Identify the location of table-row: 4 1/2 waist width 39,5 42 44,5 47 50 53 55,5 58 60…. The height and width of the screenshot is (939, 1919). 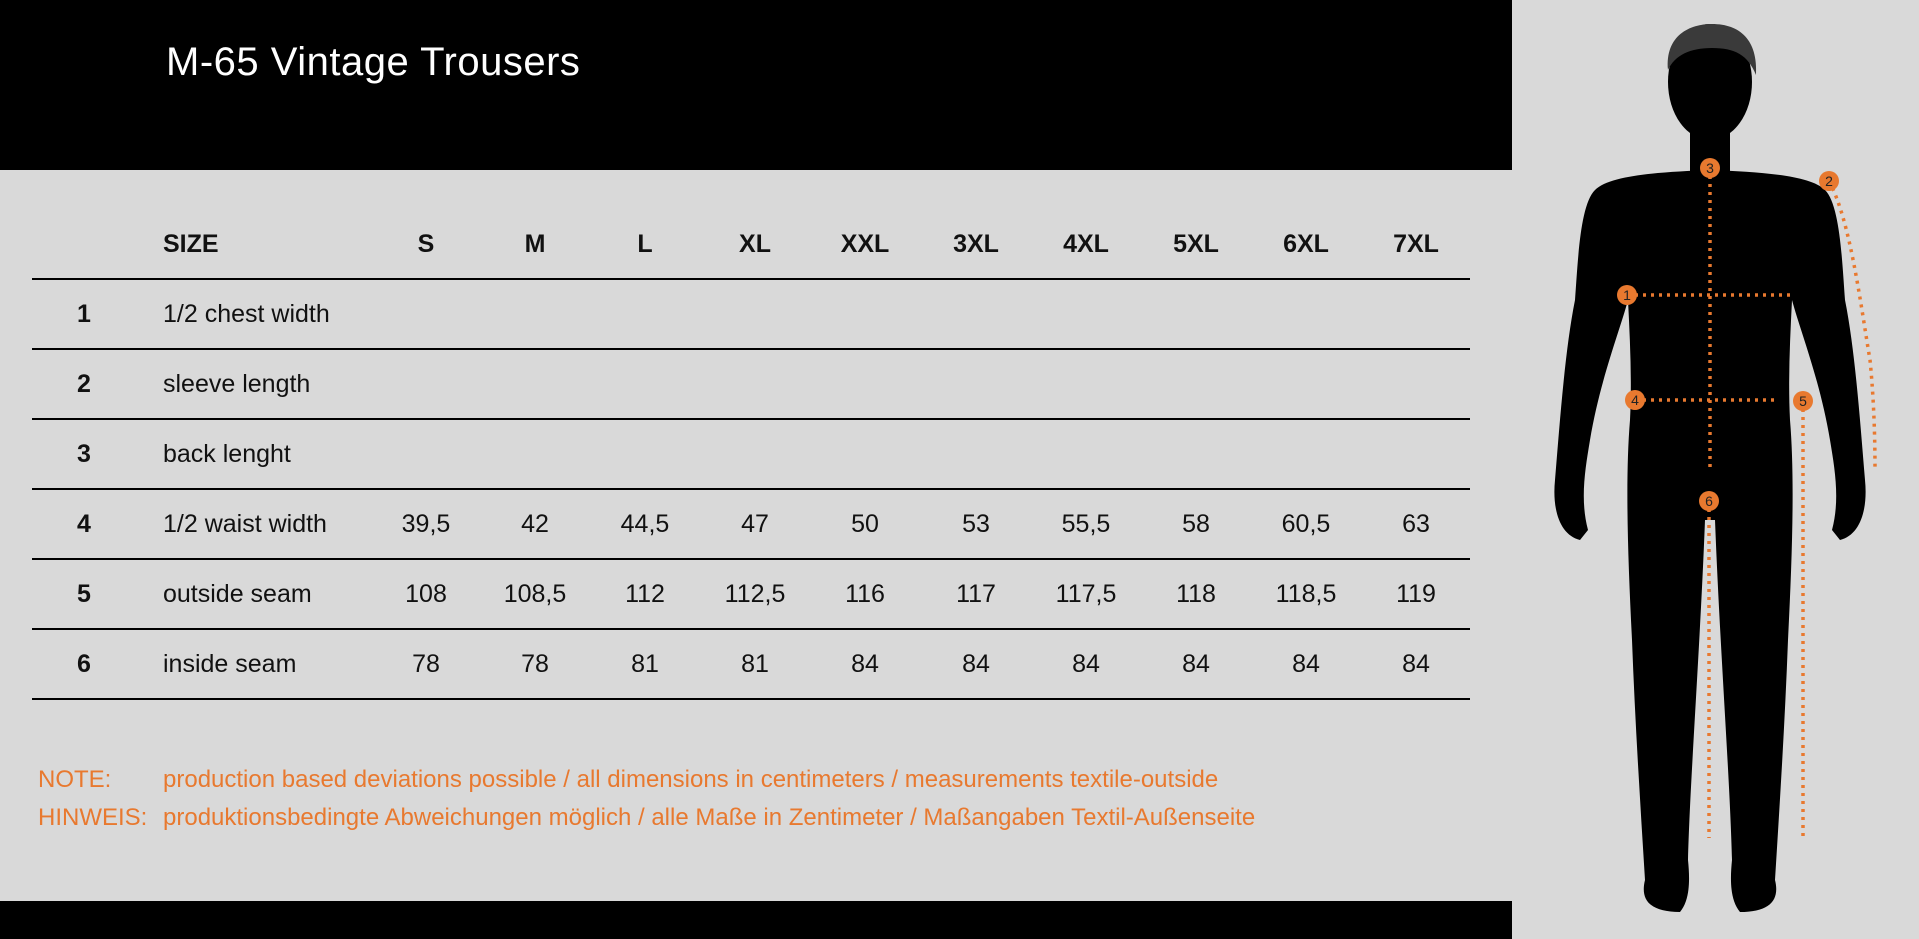
(751, 525).